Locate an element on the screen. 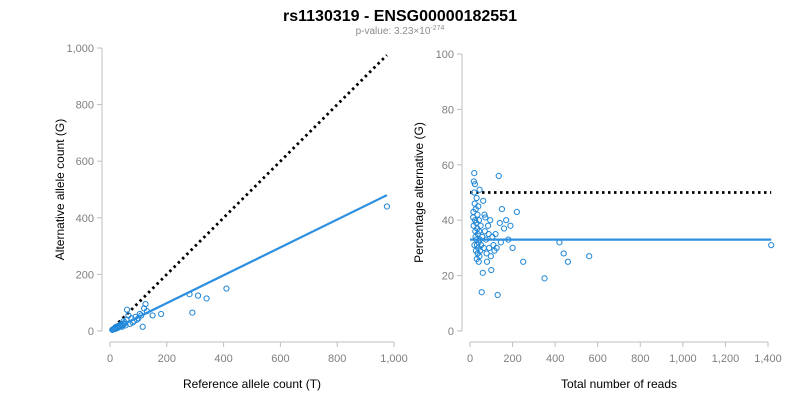 The width and height of the screenshot is (800, 400). right-x-tick-label: 0 is located at coordinates (470, 359).